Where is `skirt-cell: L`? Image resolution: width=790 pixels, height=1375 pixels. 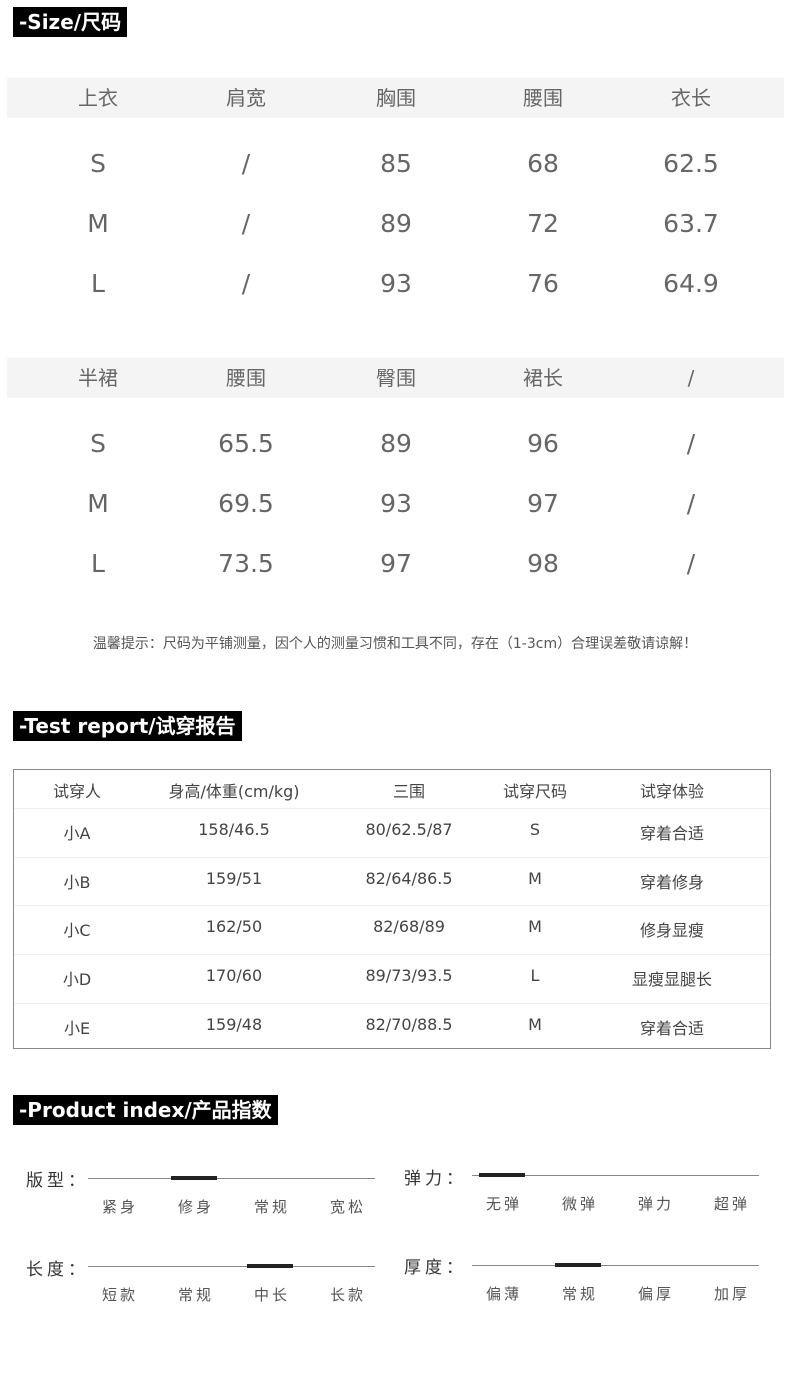
skirt-cell: L is located at coordinates (98, 563).